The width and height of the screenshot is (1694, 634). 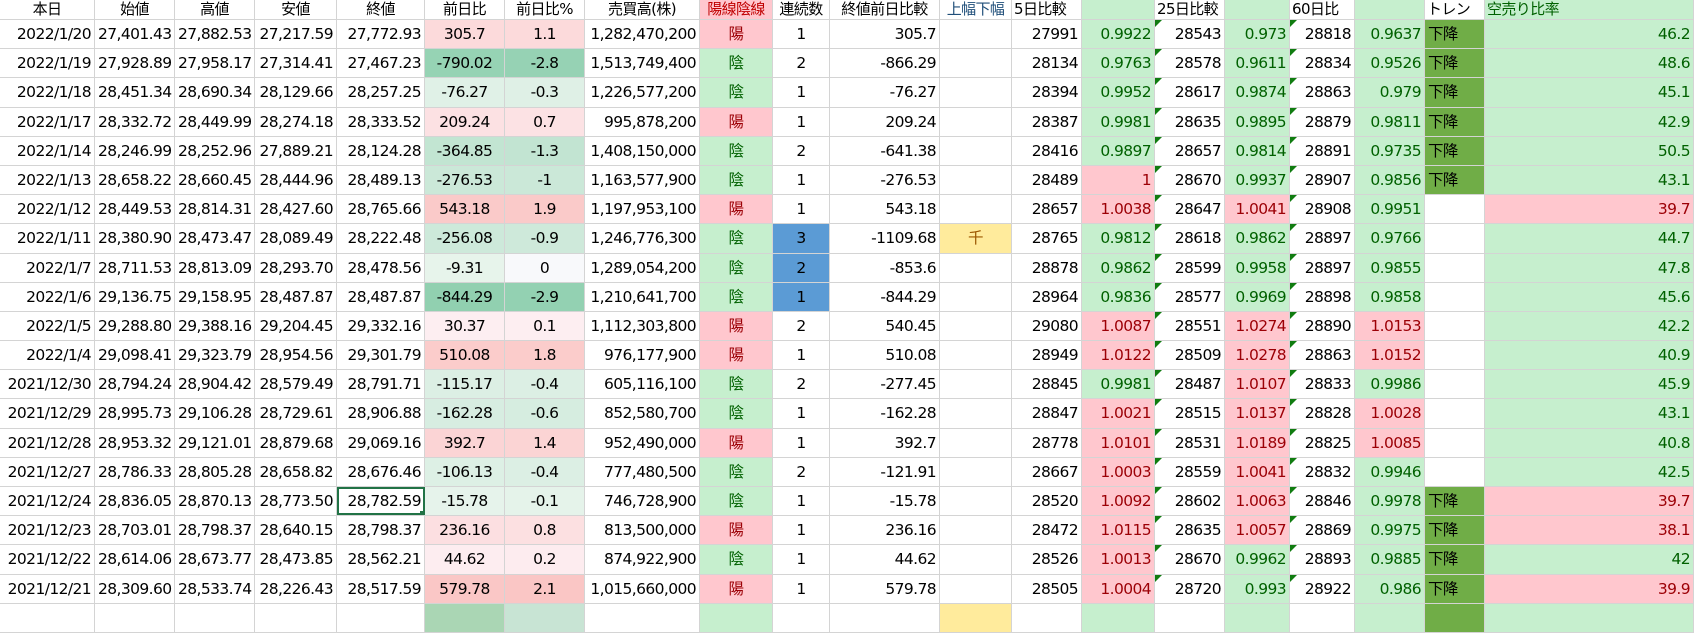 What do you see at coordinates (1118, 209) in the screenshot?
I see `cell-ma5-ratio: 1.0038` at bounding box center [1118, 209].